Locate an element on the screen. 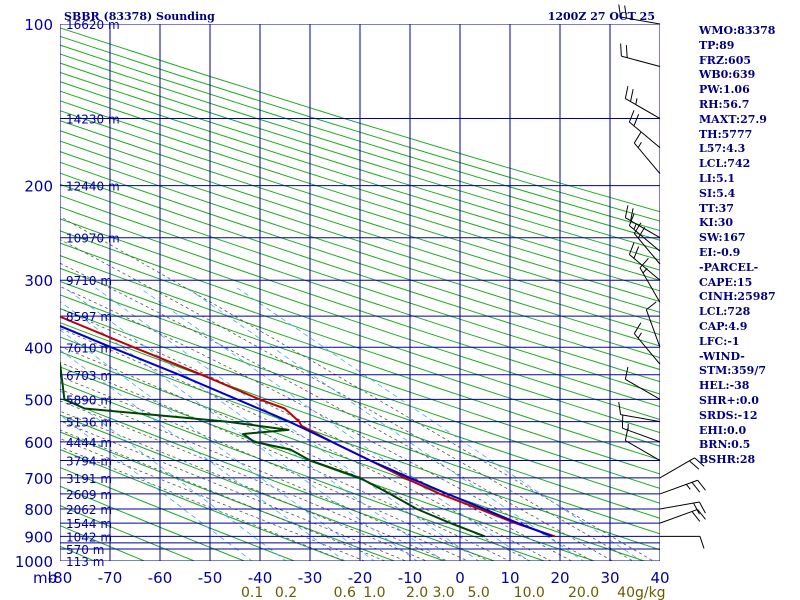 The image size is (800, 600). stat-item: CINH:25987 is located at coordinates (737, 297).